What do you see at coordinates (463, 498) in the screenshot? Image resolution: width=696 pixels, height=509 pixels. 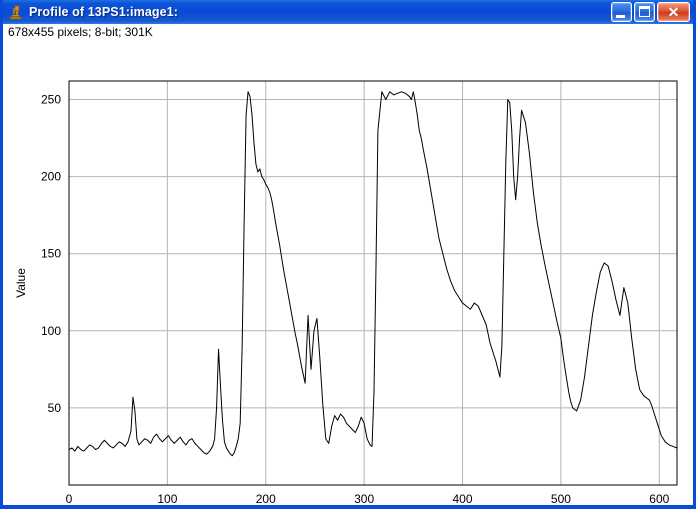 I see `x-tick-label: 400` at bounding box center [463, 498].